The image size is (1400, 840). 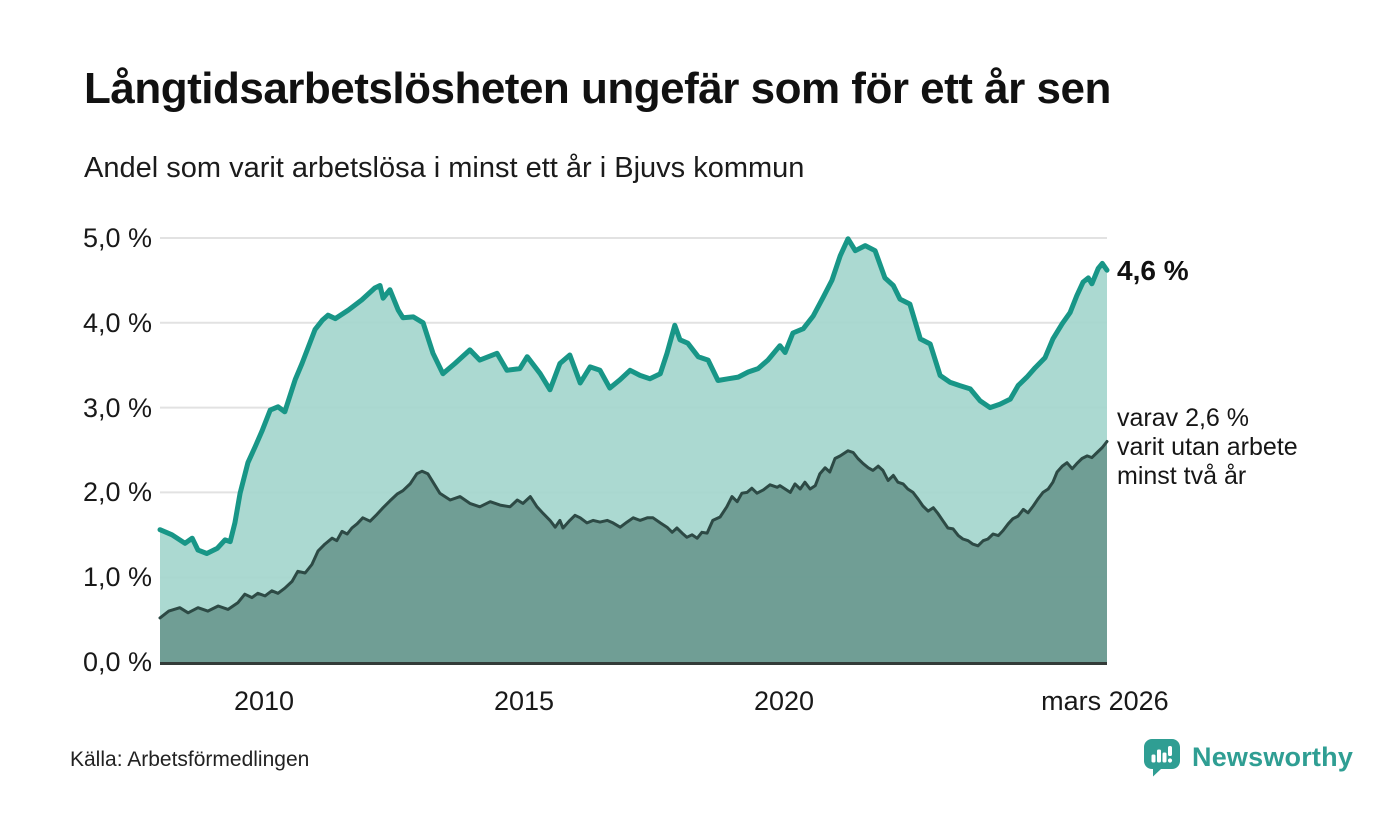 I want to click on y-tick-label: 5,0 %, so click(x=117, y=238).